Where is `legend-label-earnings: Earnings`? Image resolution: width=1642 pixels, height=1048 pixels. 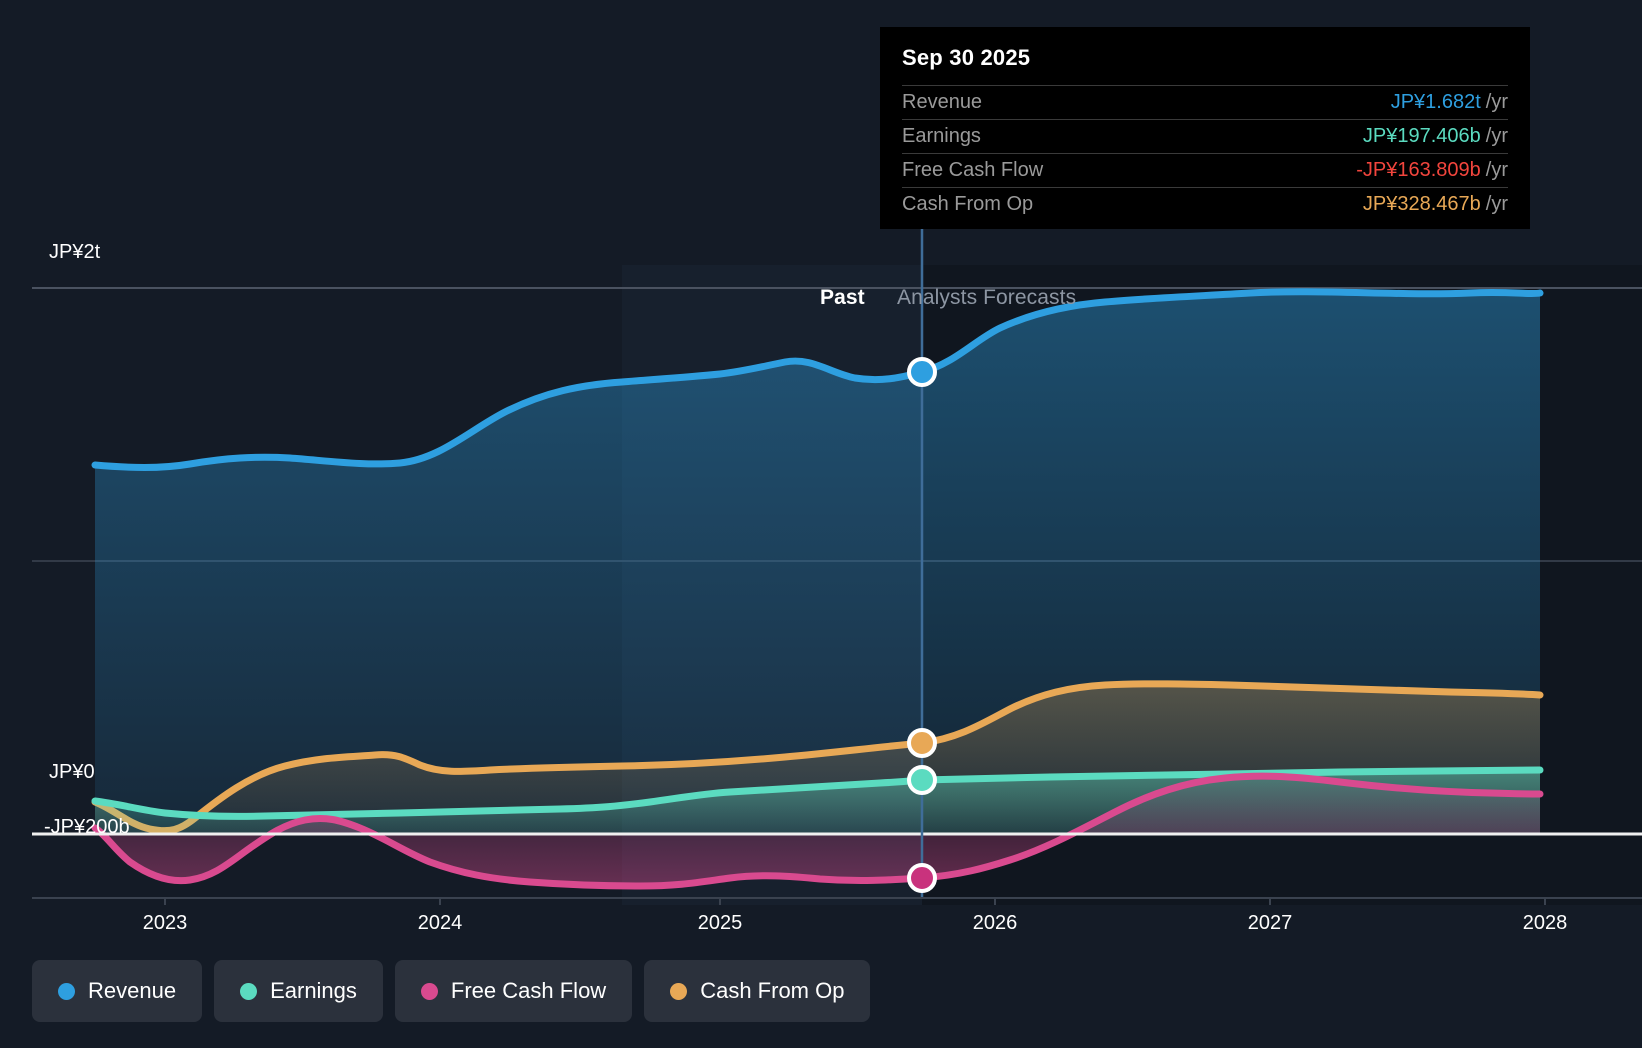 legend-label-earnings: Earnings is located at coordinates (313, 990).